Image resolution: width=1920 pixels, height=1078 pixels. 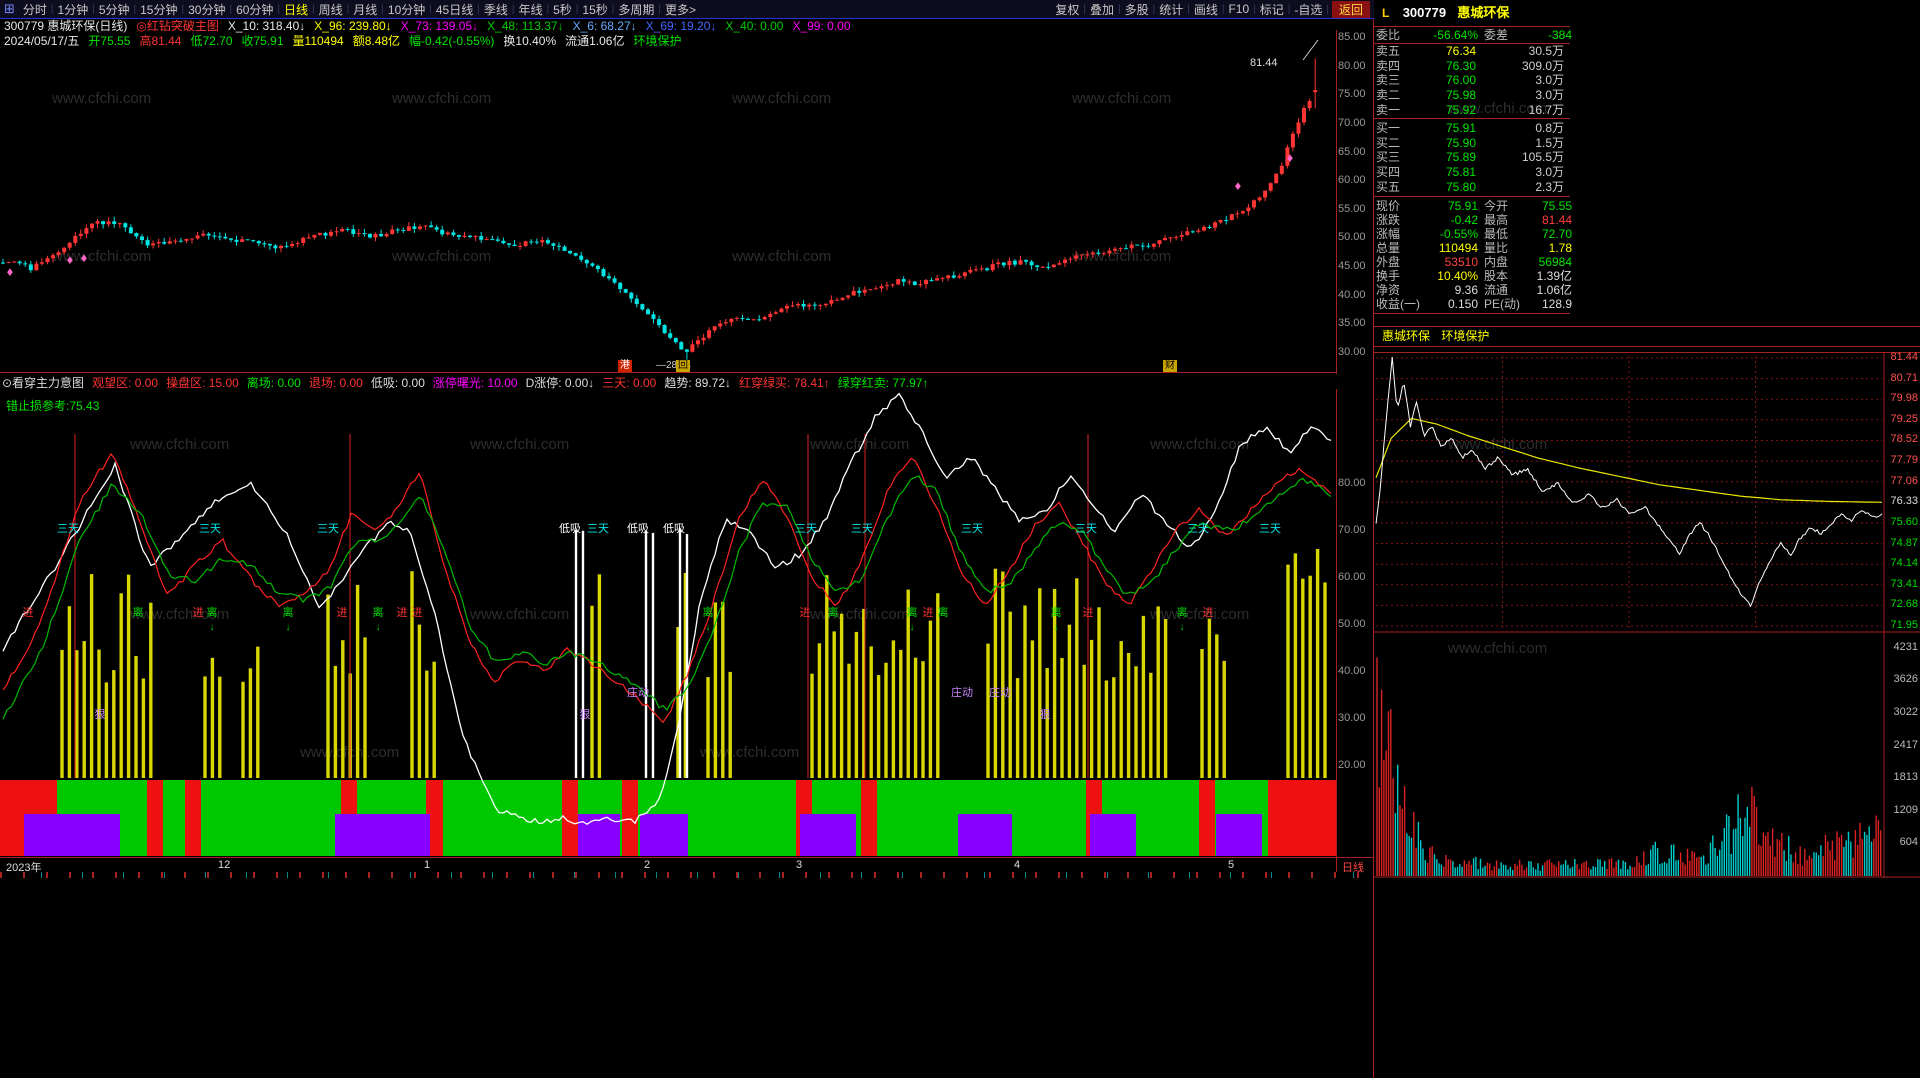 What do you see at coordinates (1352, 483) in the screenshot?
I see `indicator-axis-label: 80.00` at bounding box center [1352, 483].